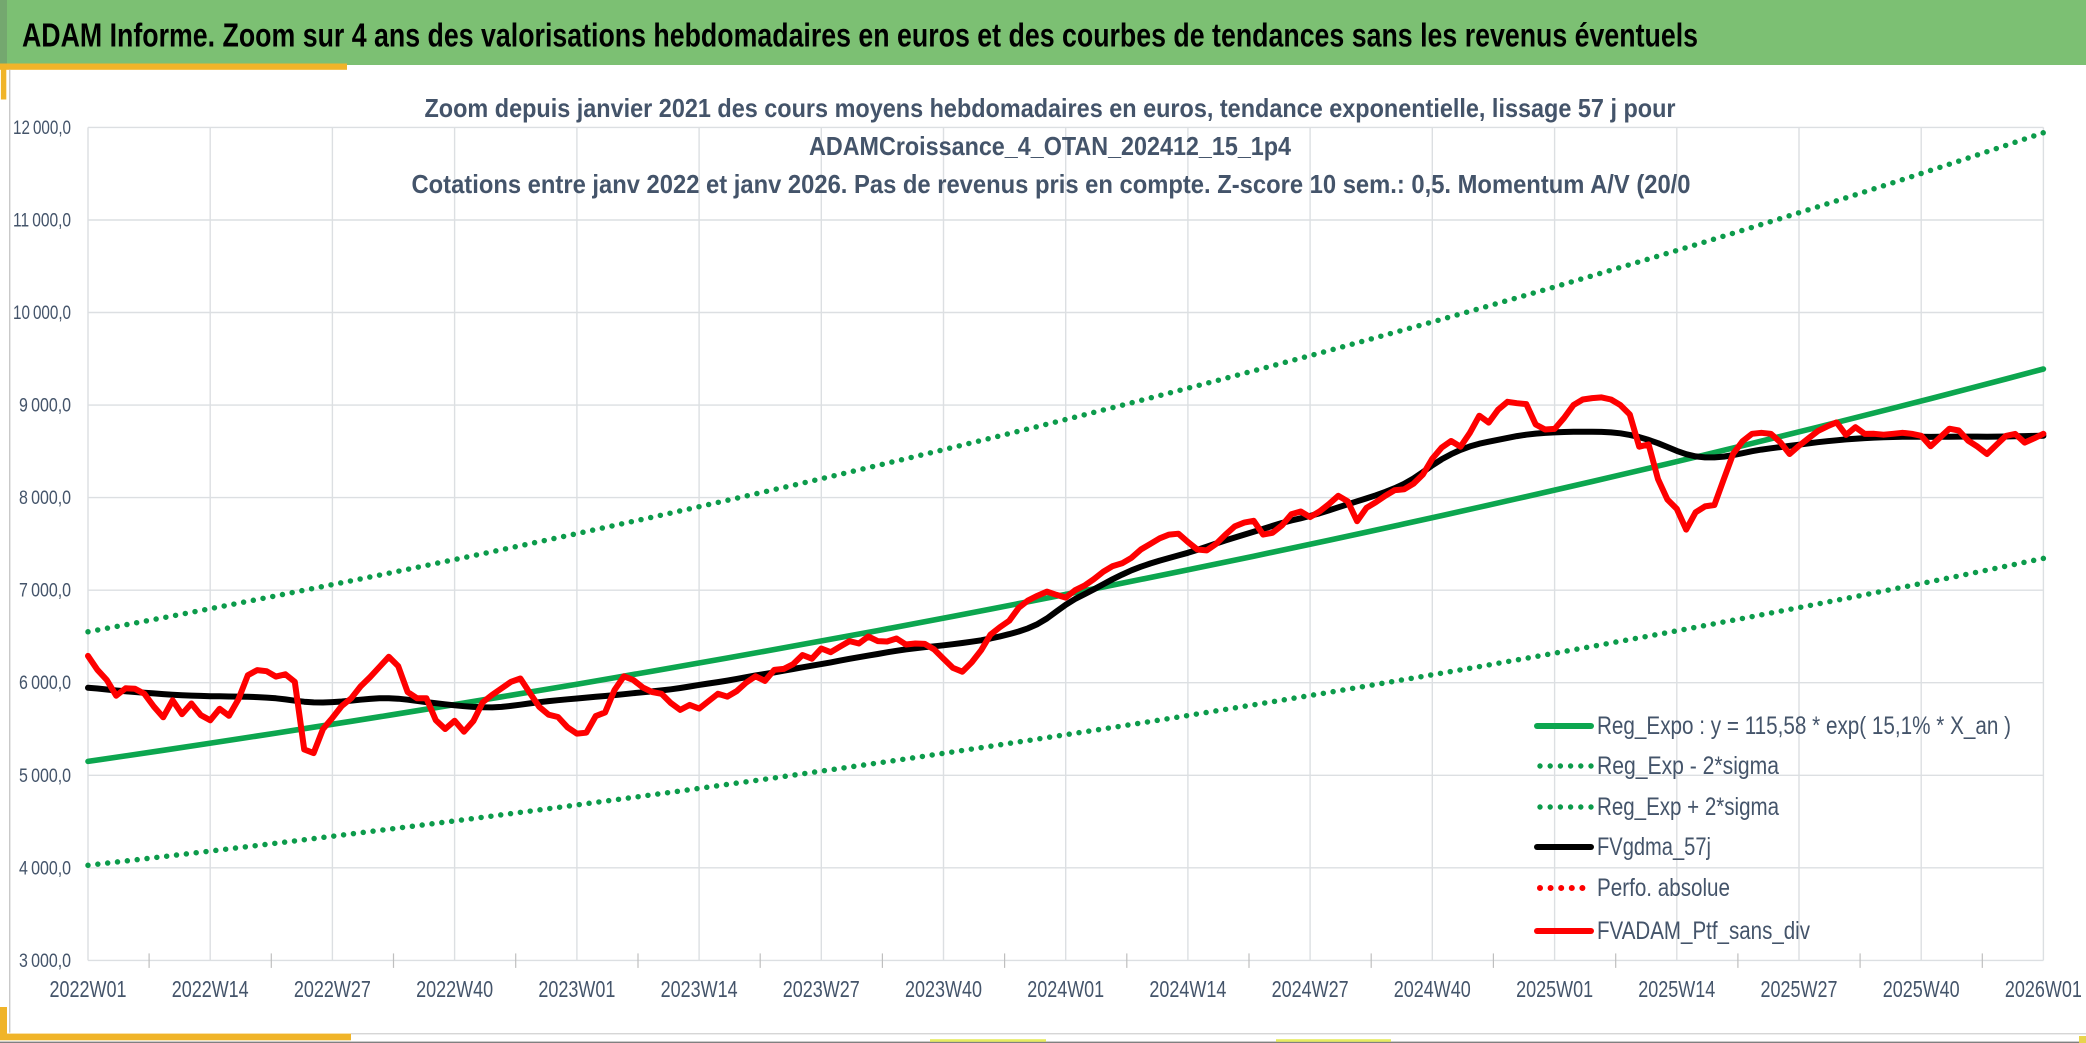 The height and width of the screenshot is (1043, 2086). Describe the element at coordinates (454, 989) in the screenshot. I see `svg-text: 2022W40` at that location.